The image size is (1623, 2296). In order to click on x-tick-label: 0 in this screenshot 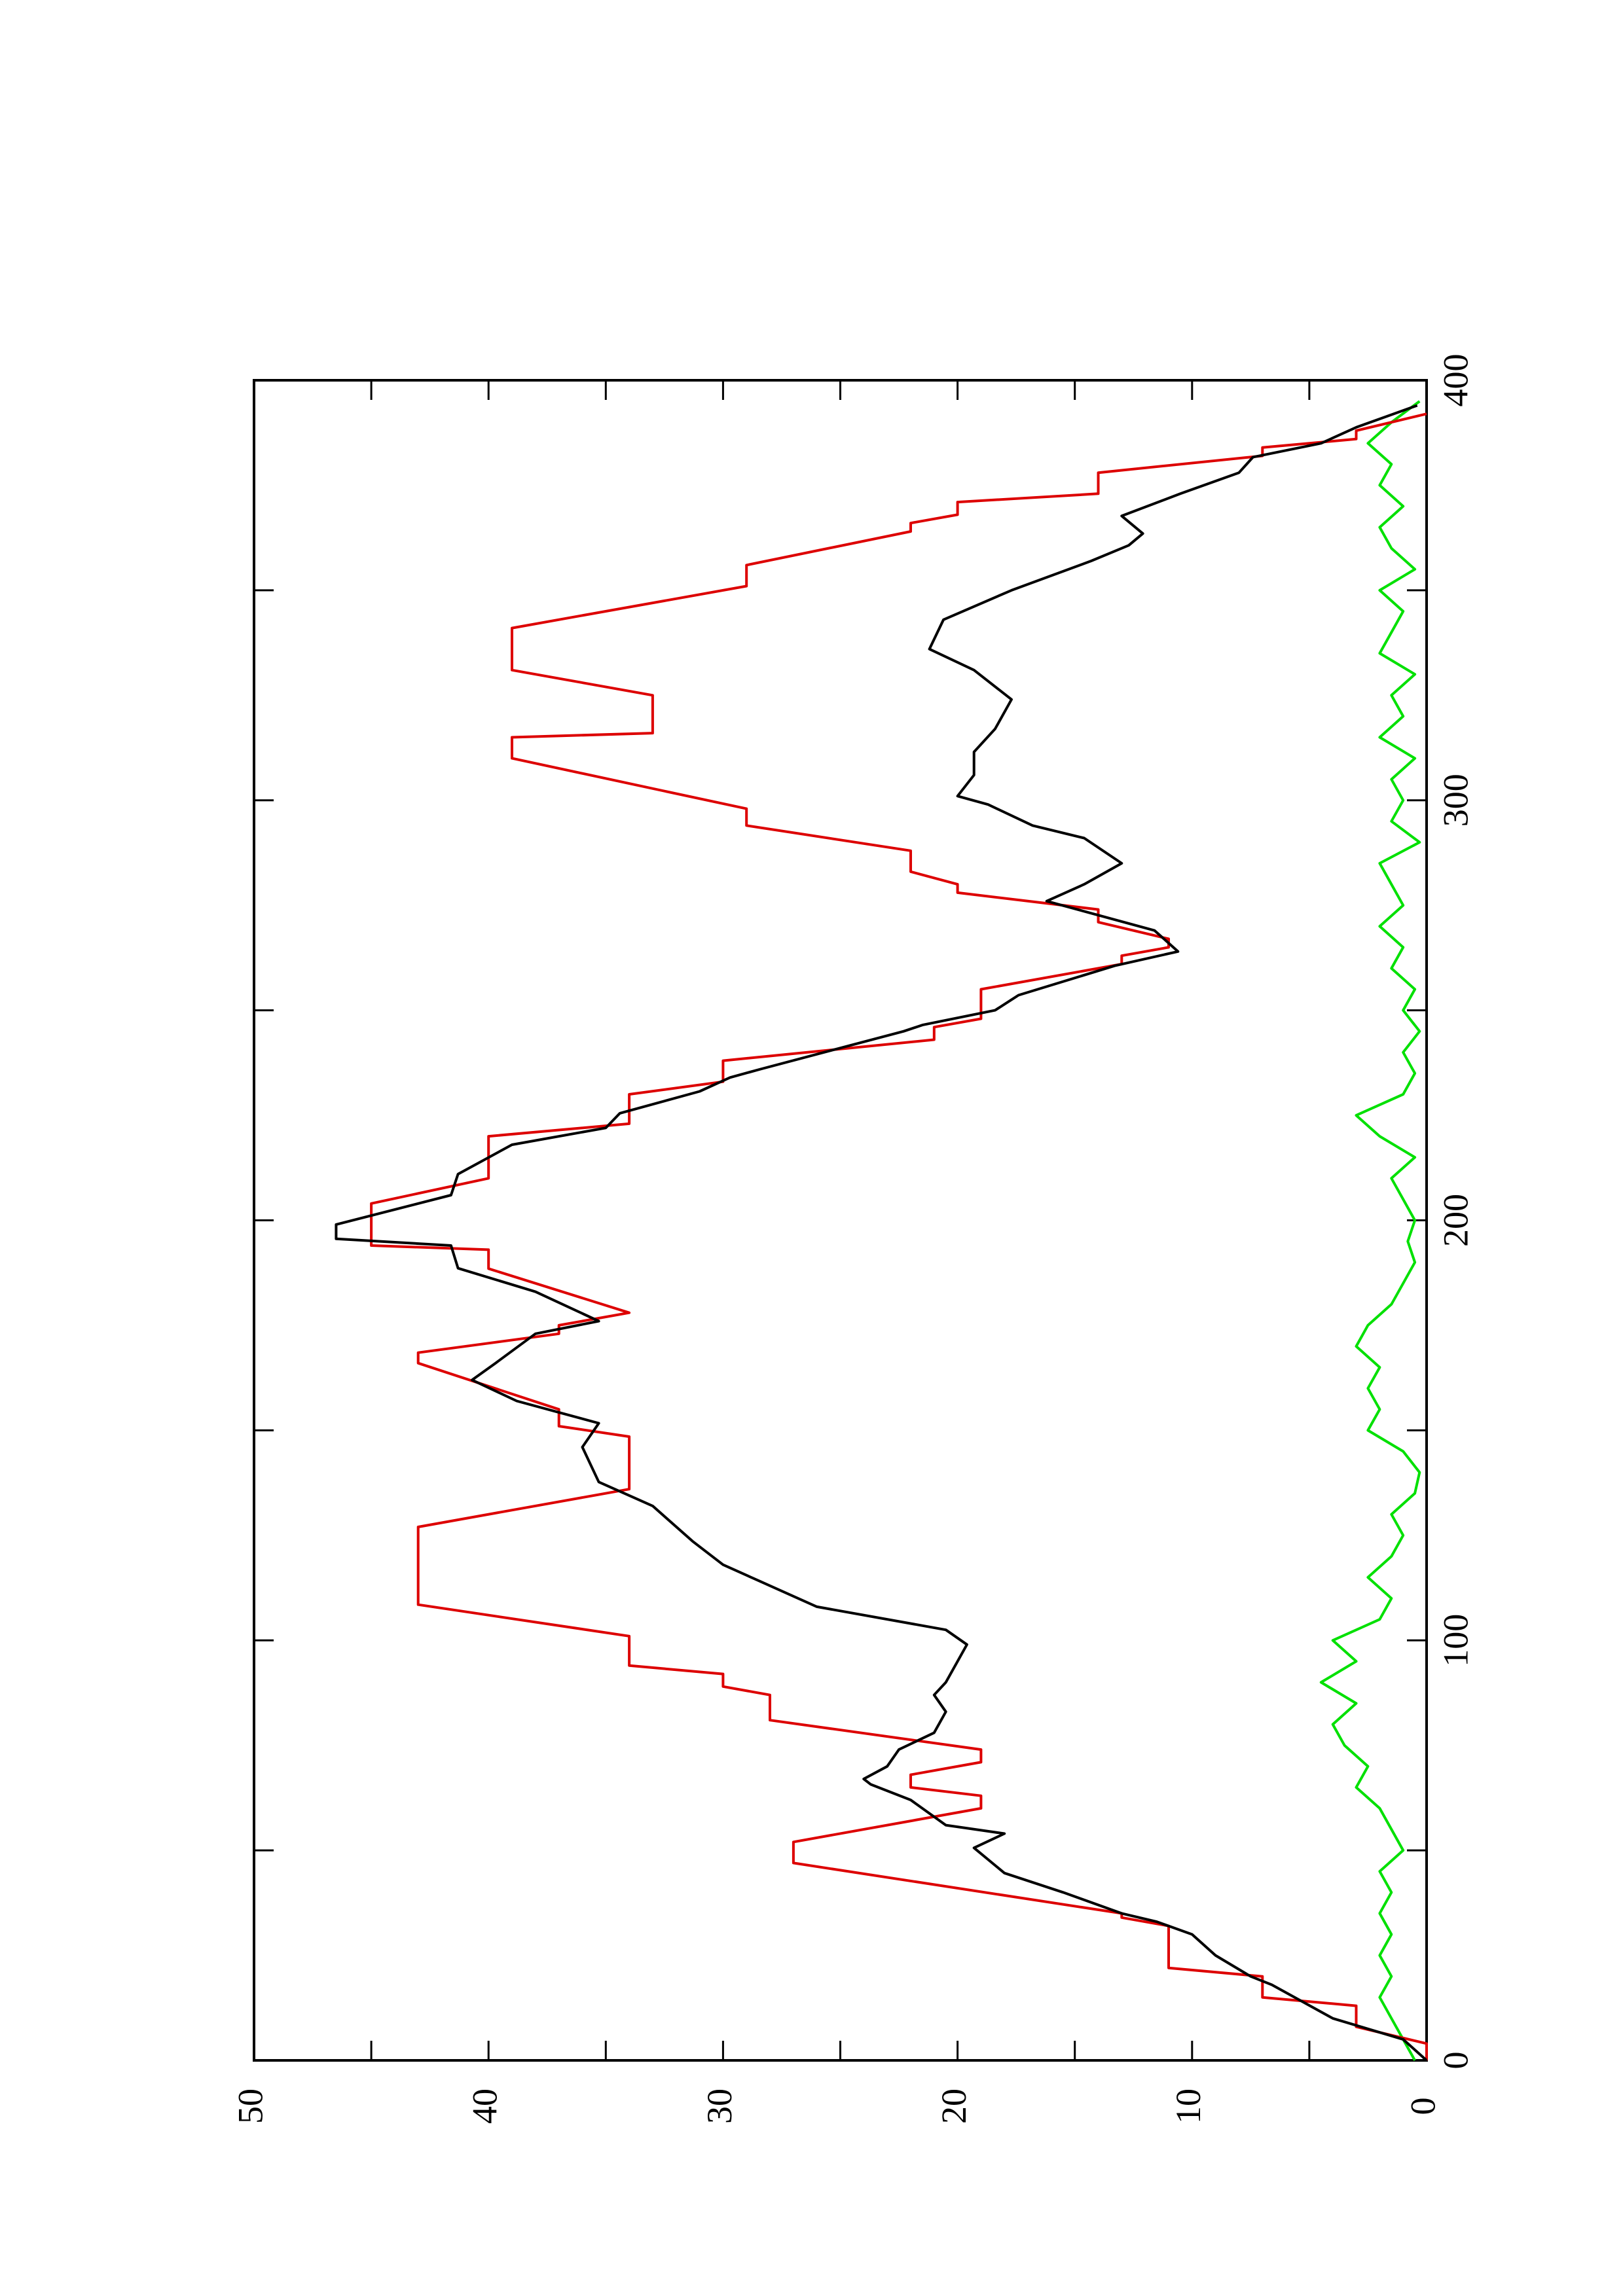, I will do `click(1455, 2061)`.